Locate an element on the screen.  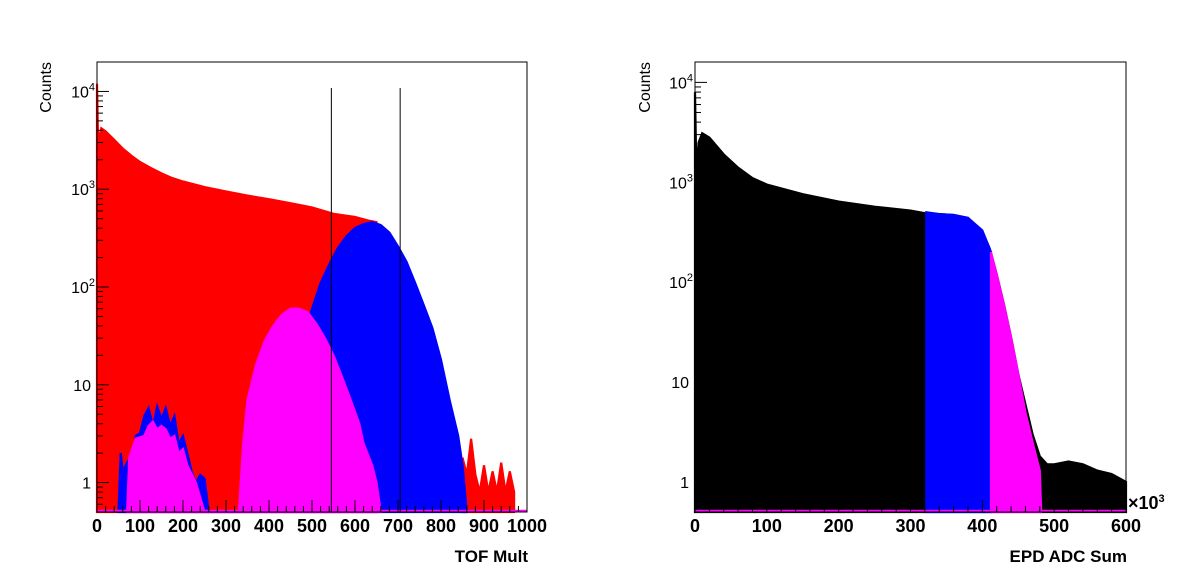
epd-adc-x-tick-label: 500 is located at coordinates (1054, 526).